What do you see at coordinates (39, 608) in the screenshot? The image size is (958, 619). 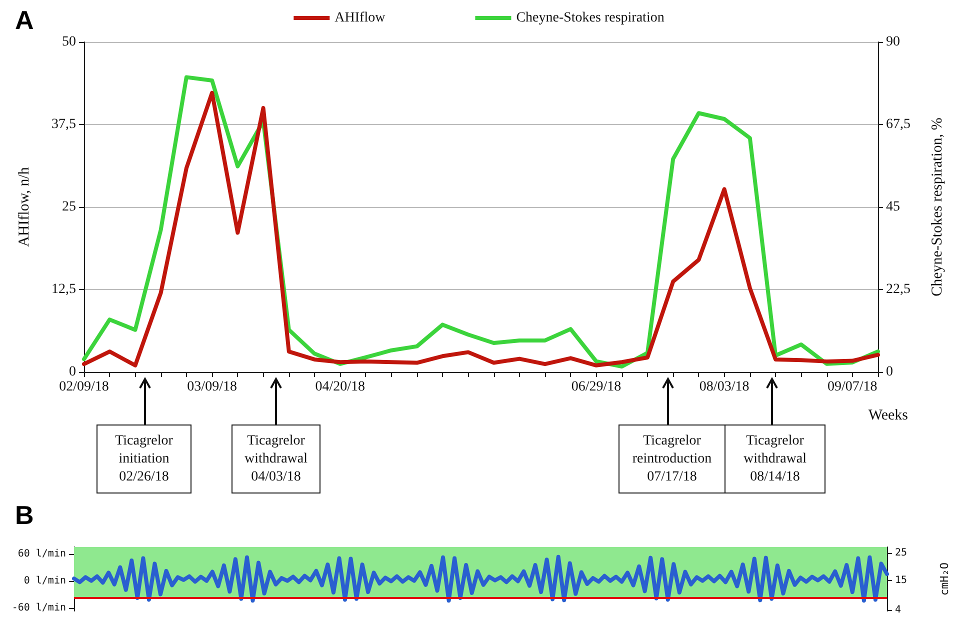 I see `y-tick-label: -60 l/min` at bounding box center [39, 608].